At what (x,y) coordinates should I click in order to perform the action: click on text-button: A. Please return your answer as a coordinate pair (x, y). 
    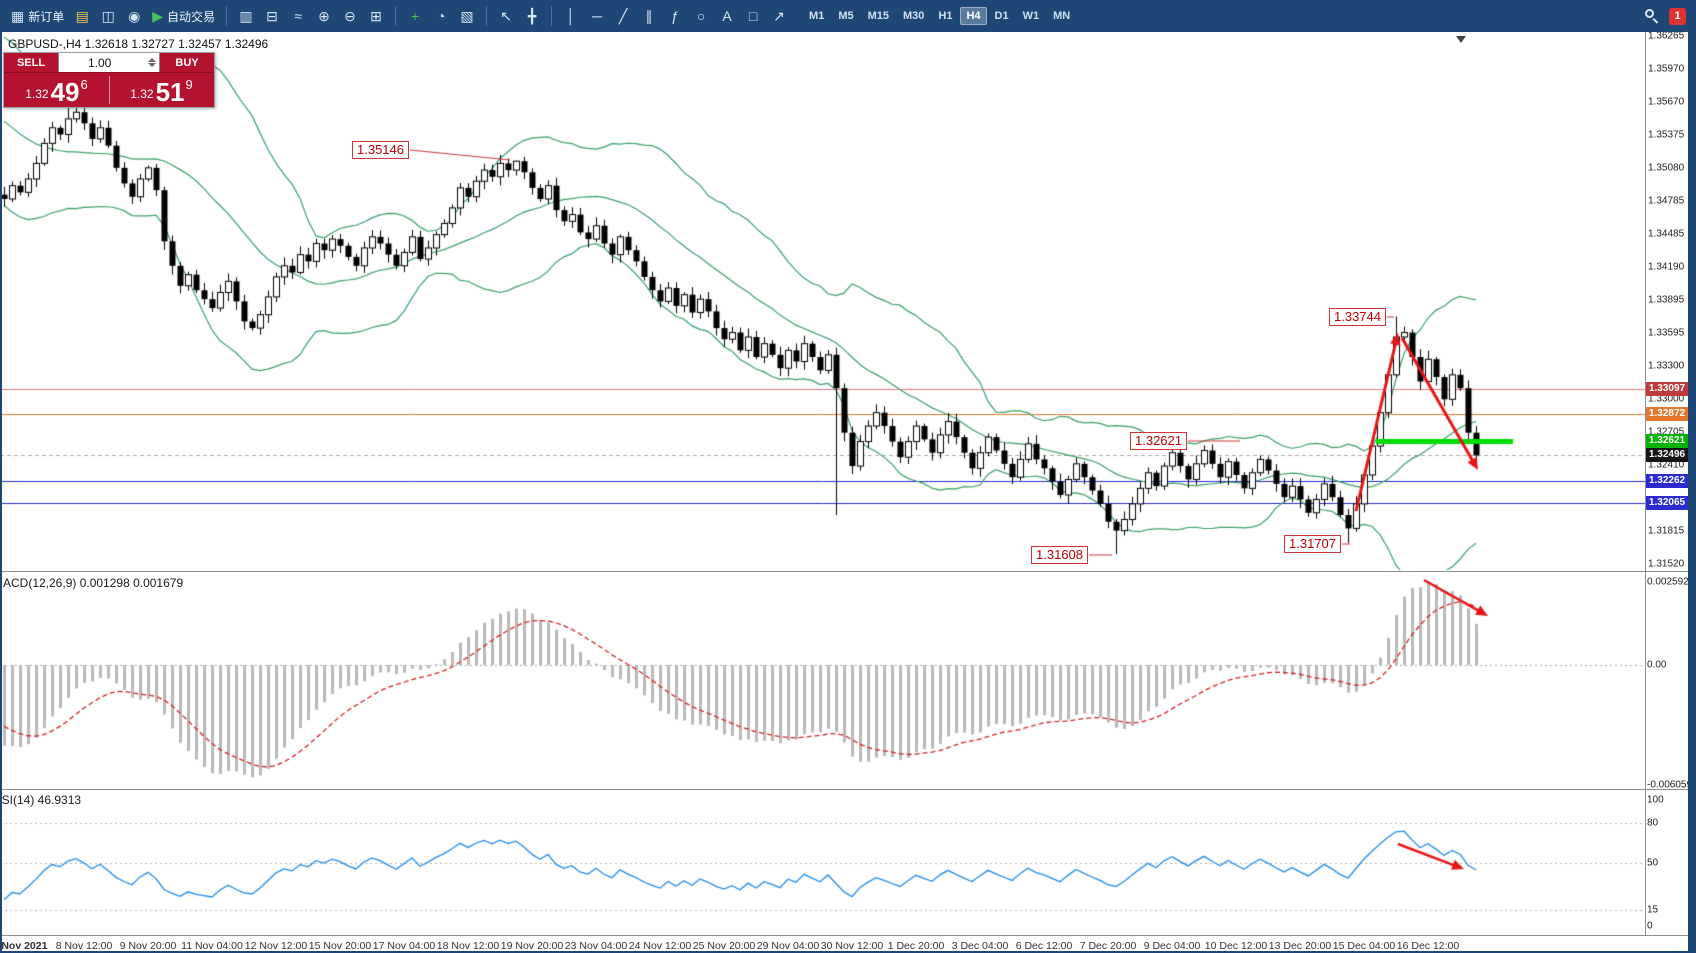
    Looking at the image, I should click on (727, 16).